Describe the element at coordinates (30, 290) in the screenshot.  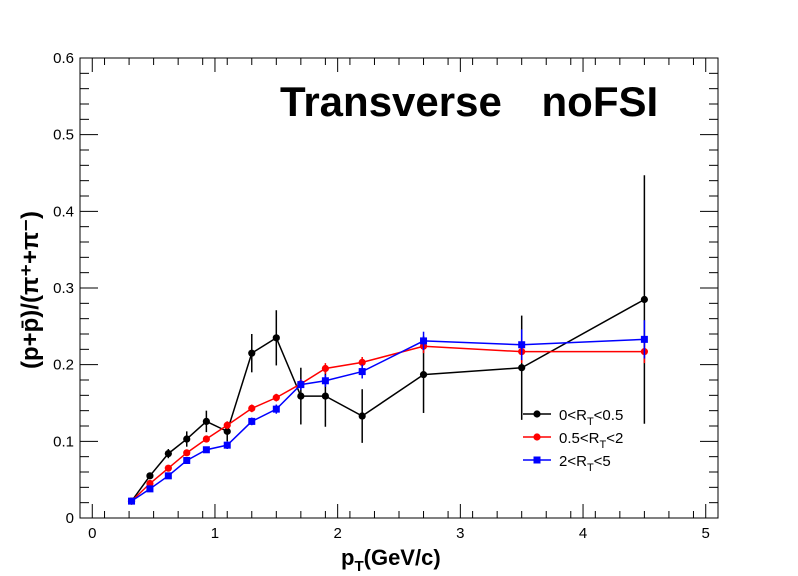
I see `y-axis-title: (p+p̄)/(π⁺+π⁻)` at that location.